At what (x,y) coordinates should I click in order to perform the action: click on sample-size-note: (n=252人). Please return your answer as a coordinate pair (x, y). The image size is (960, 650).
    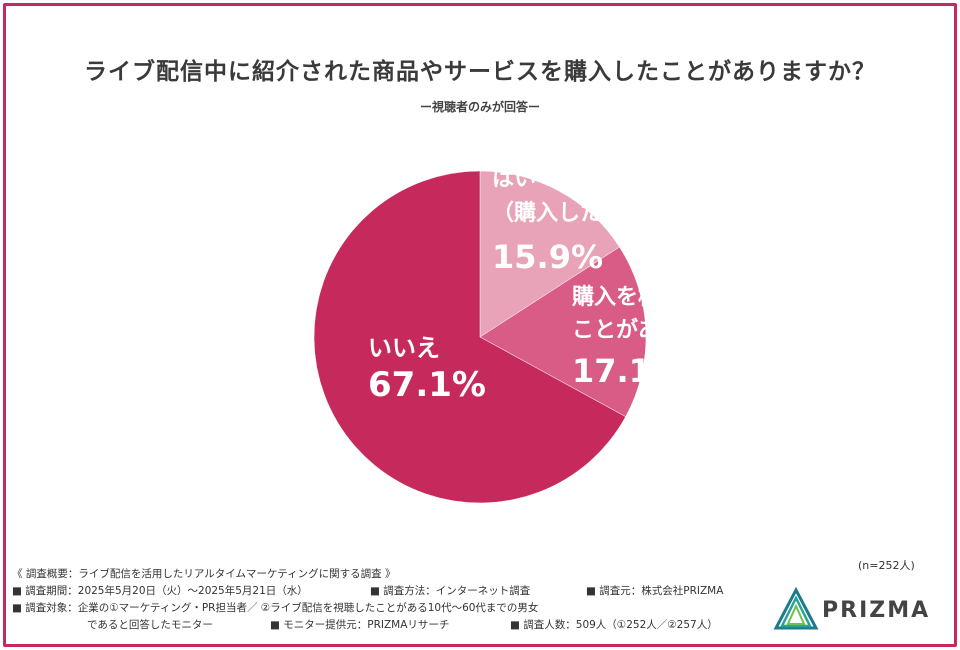
    Looking at the image, I should click on (886, 565).